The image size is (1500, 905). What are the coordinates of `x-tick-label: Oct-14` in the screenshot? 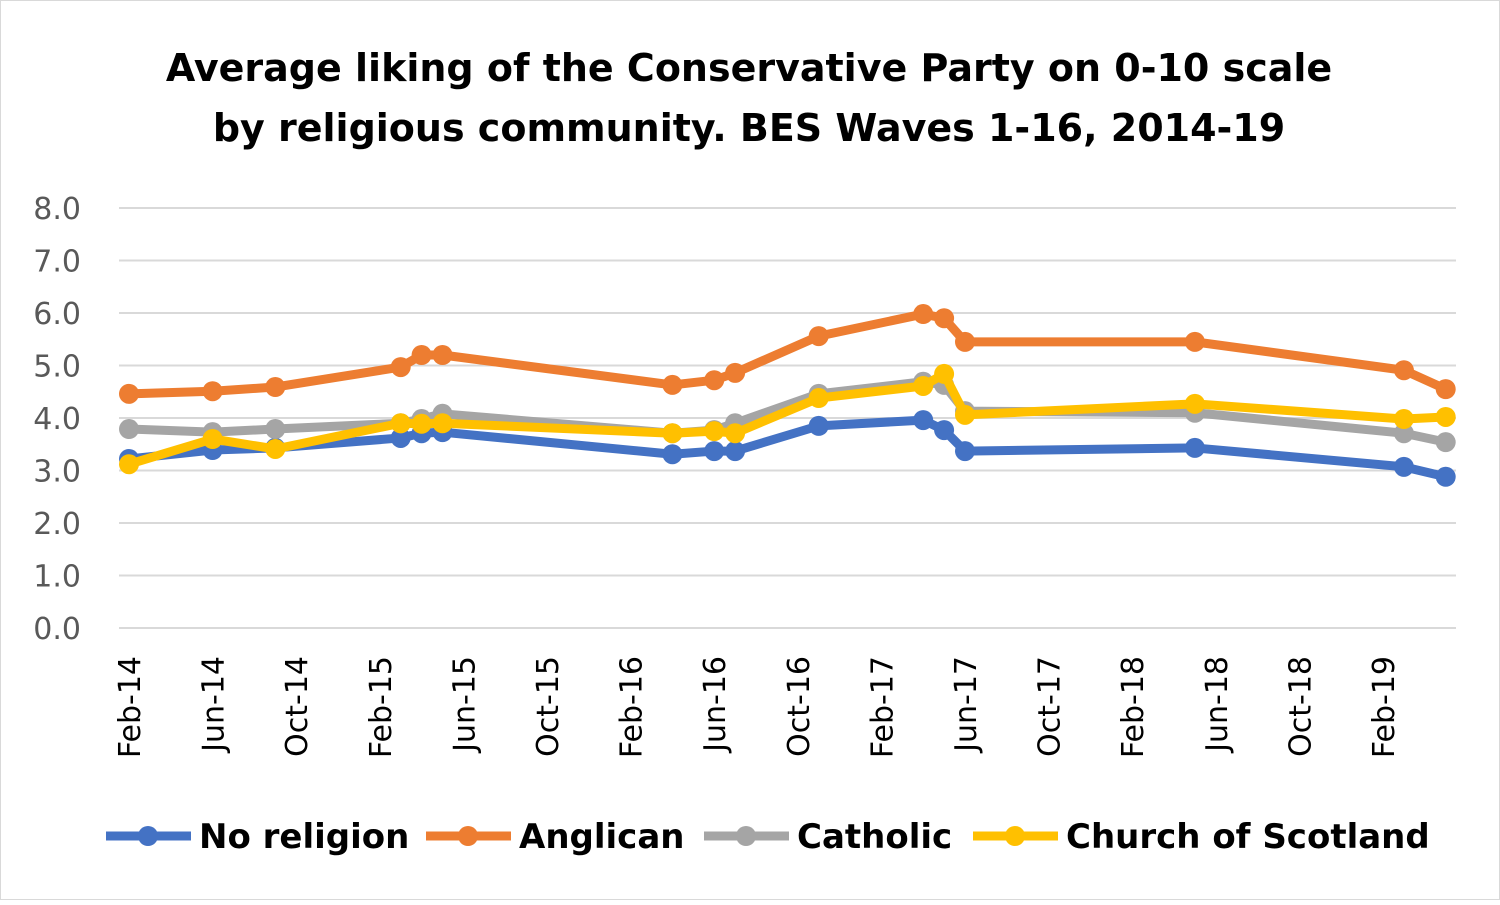 It's located at (297, 706).